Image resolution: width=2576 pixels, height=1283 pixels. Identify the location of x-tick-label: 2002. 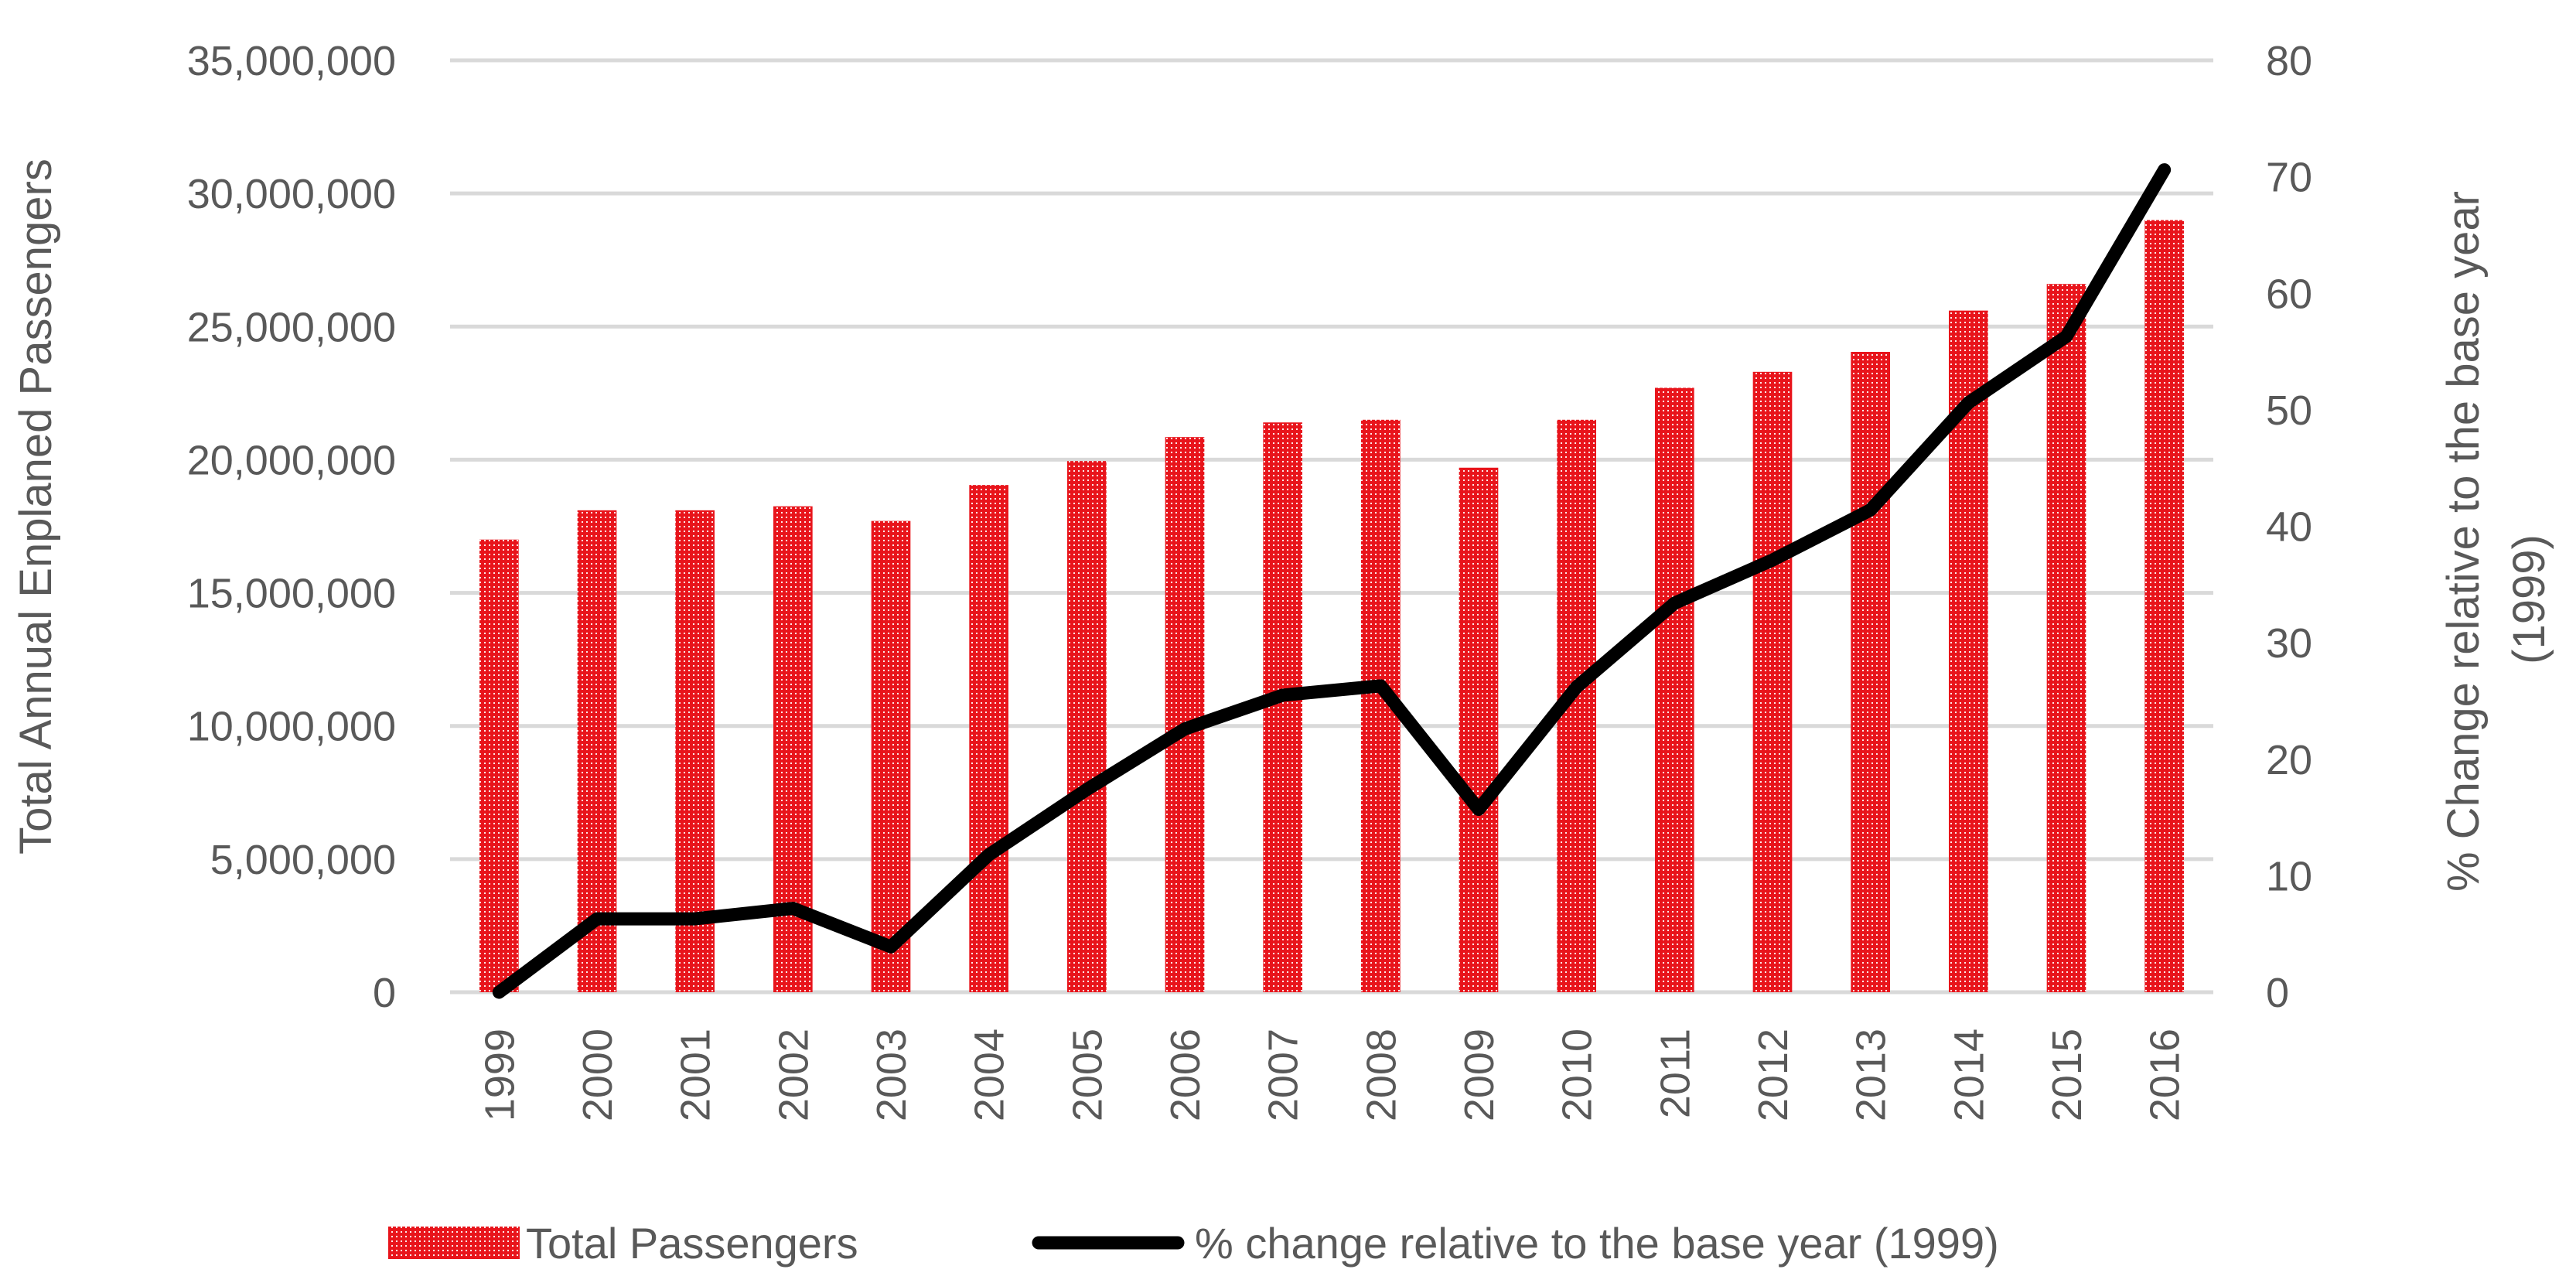
(794, 1075).